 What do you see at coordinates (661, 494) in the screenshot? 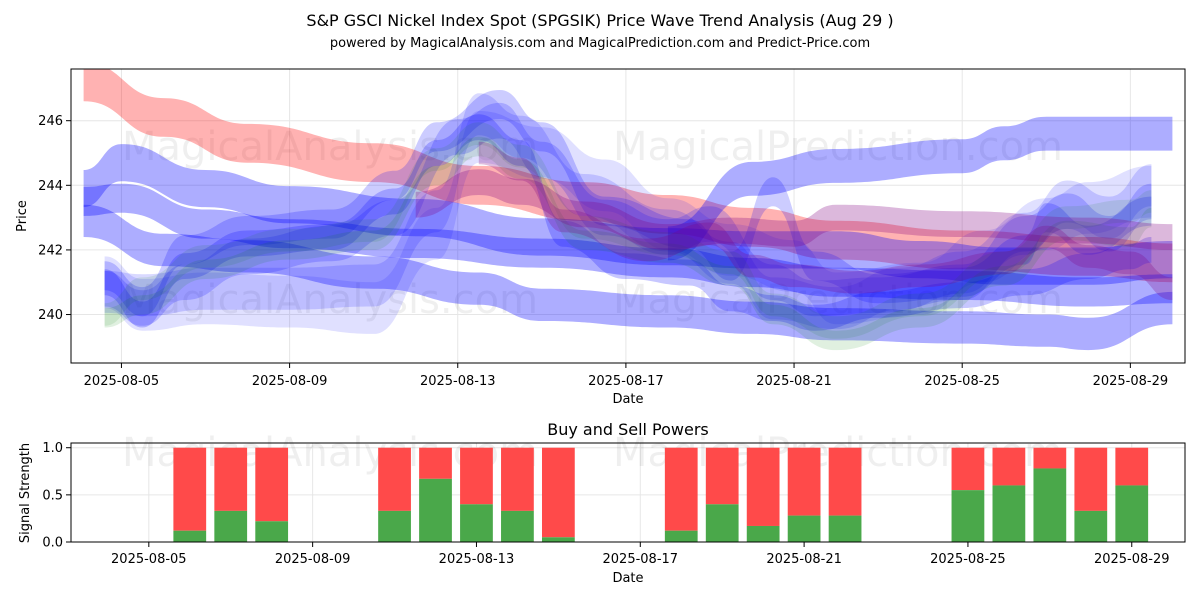
I see `signal-bars` at bounding box center [661, 494].